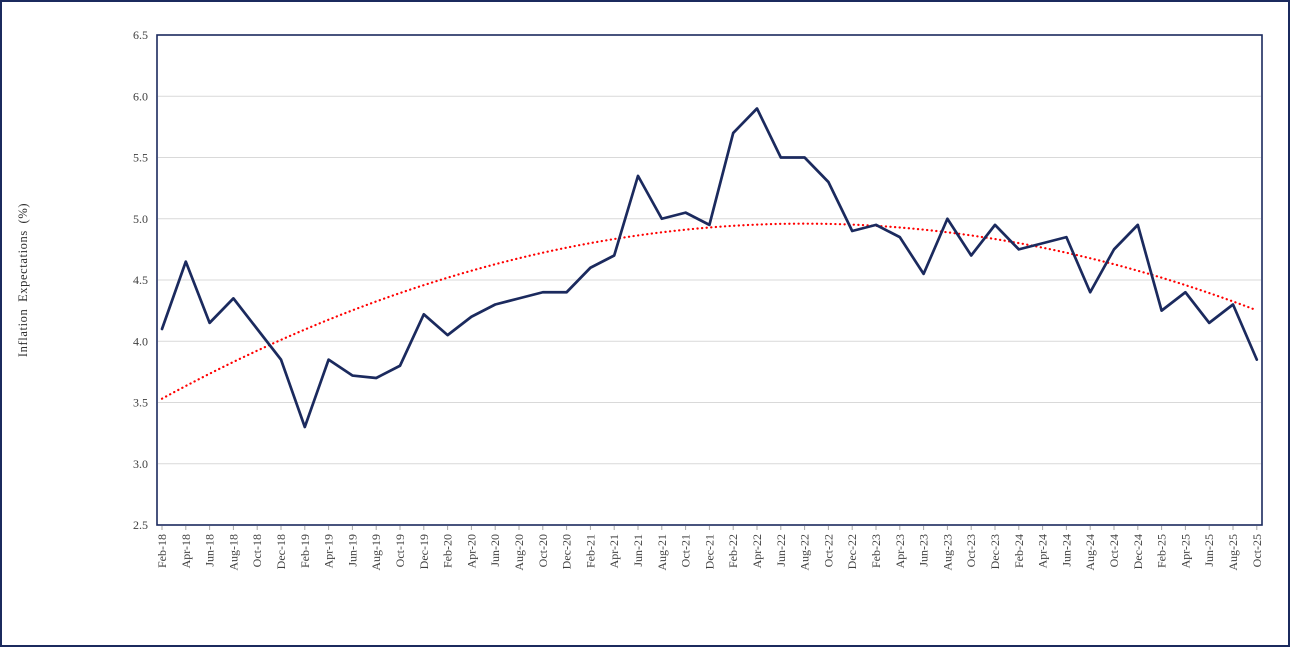 The height and width of the screenshot is (649, 1290). I want to click on x-tick-label: Apr-25, so click(1185, 551).